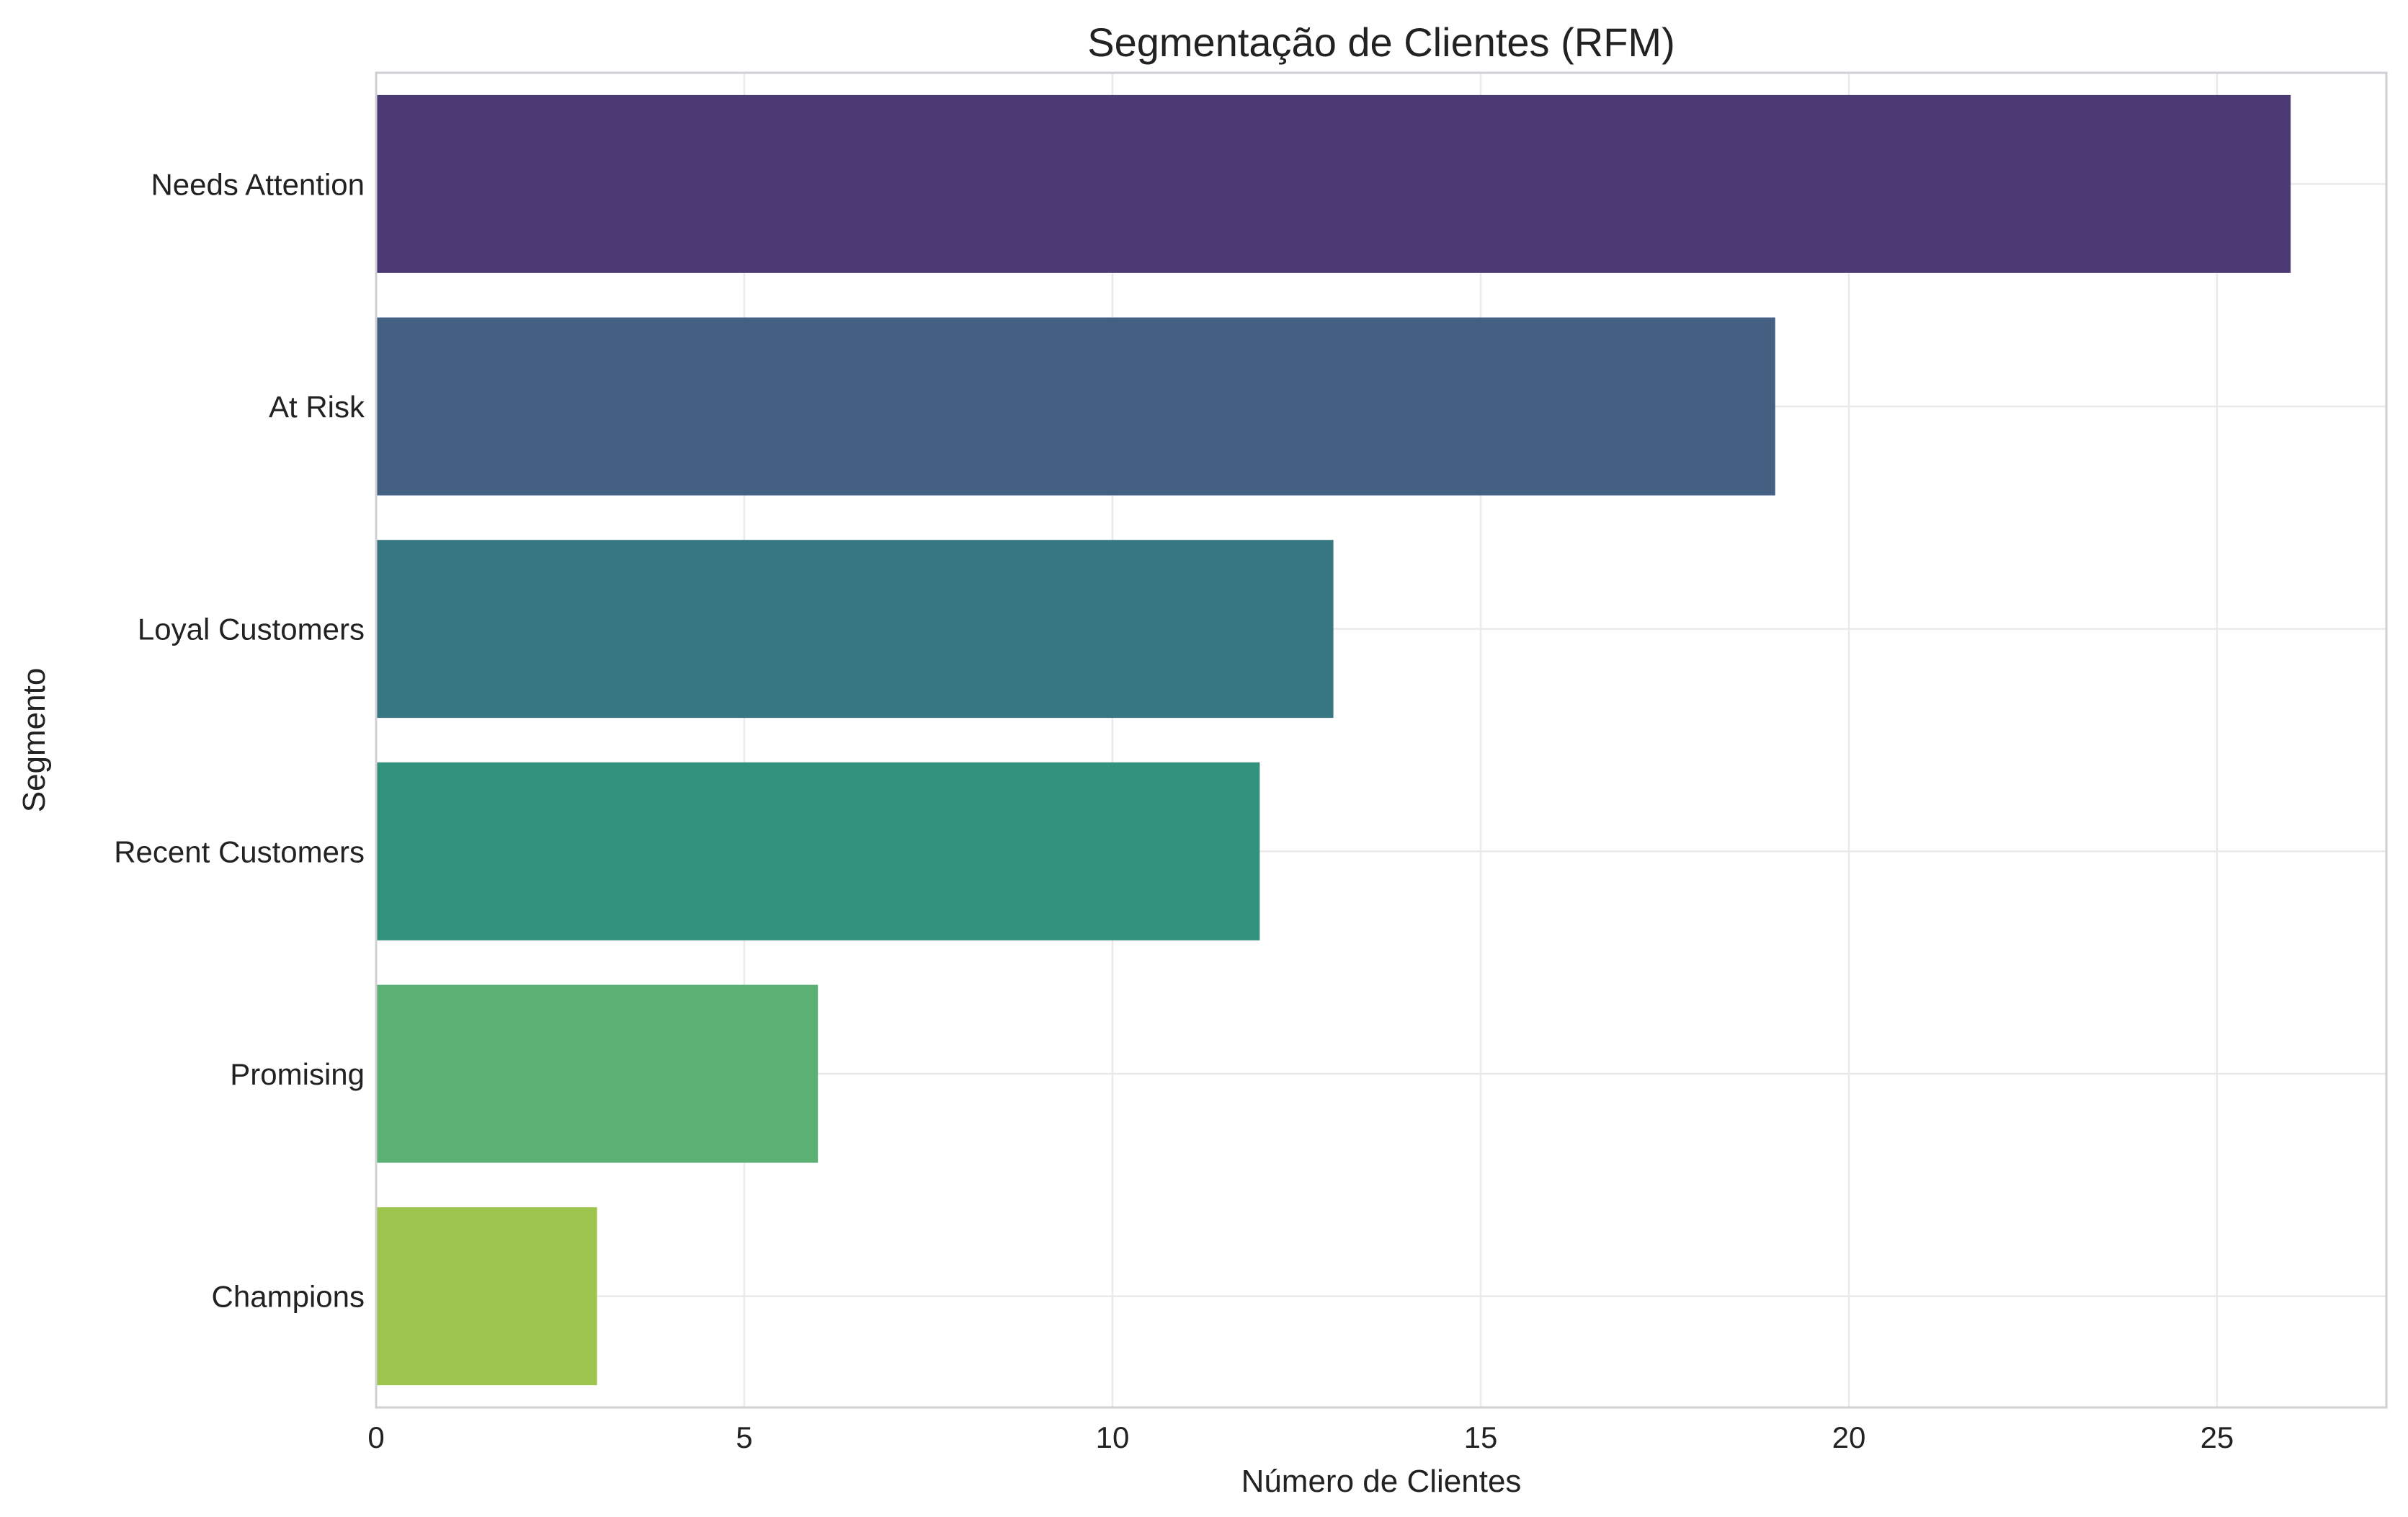 Image resolution: width=2408 pixels, height=1517 pixels. I want to click on x-tick-label: 0, so click(375, 1437).